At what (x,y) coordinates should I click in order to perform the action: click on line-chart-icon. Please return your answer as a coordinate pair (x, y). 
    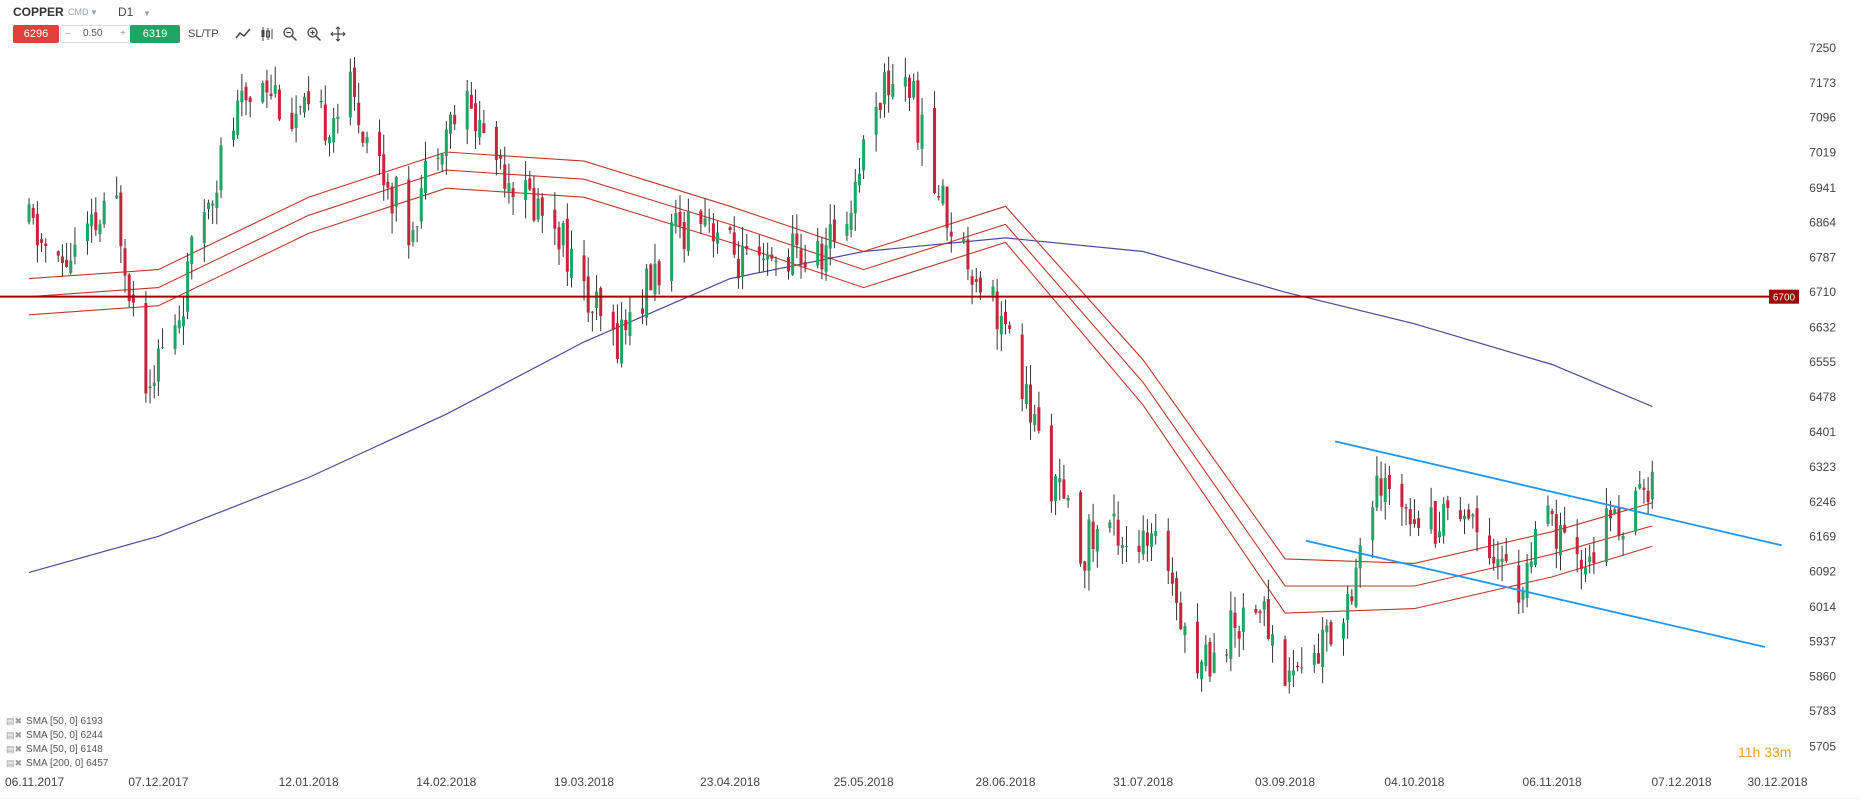
    Looking at the image, I should click on (243, 34).